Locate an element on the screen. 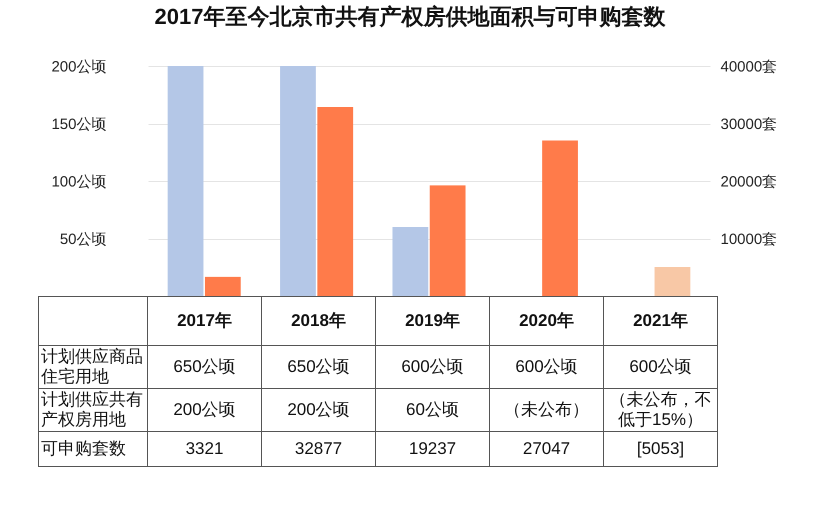  text: 计划供应共有产权房用地 is located at coordinates (93, 410).